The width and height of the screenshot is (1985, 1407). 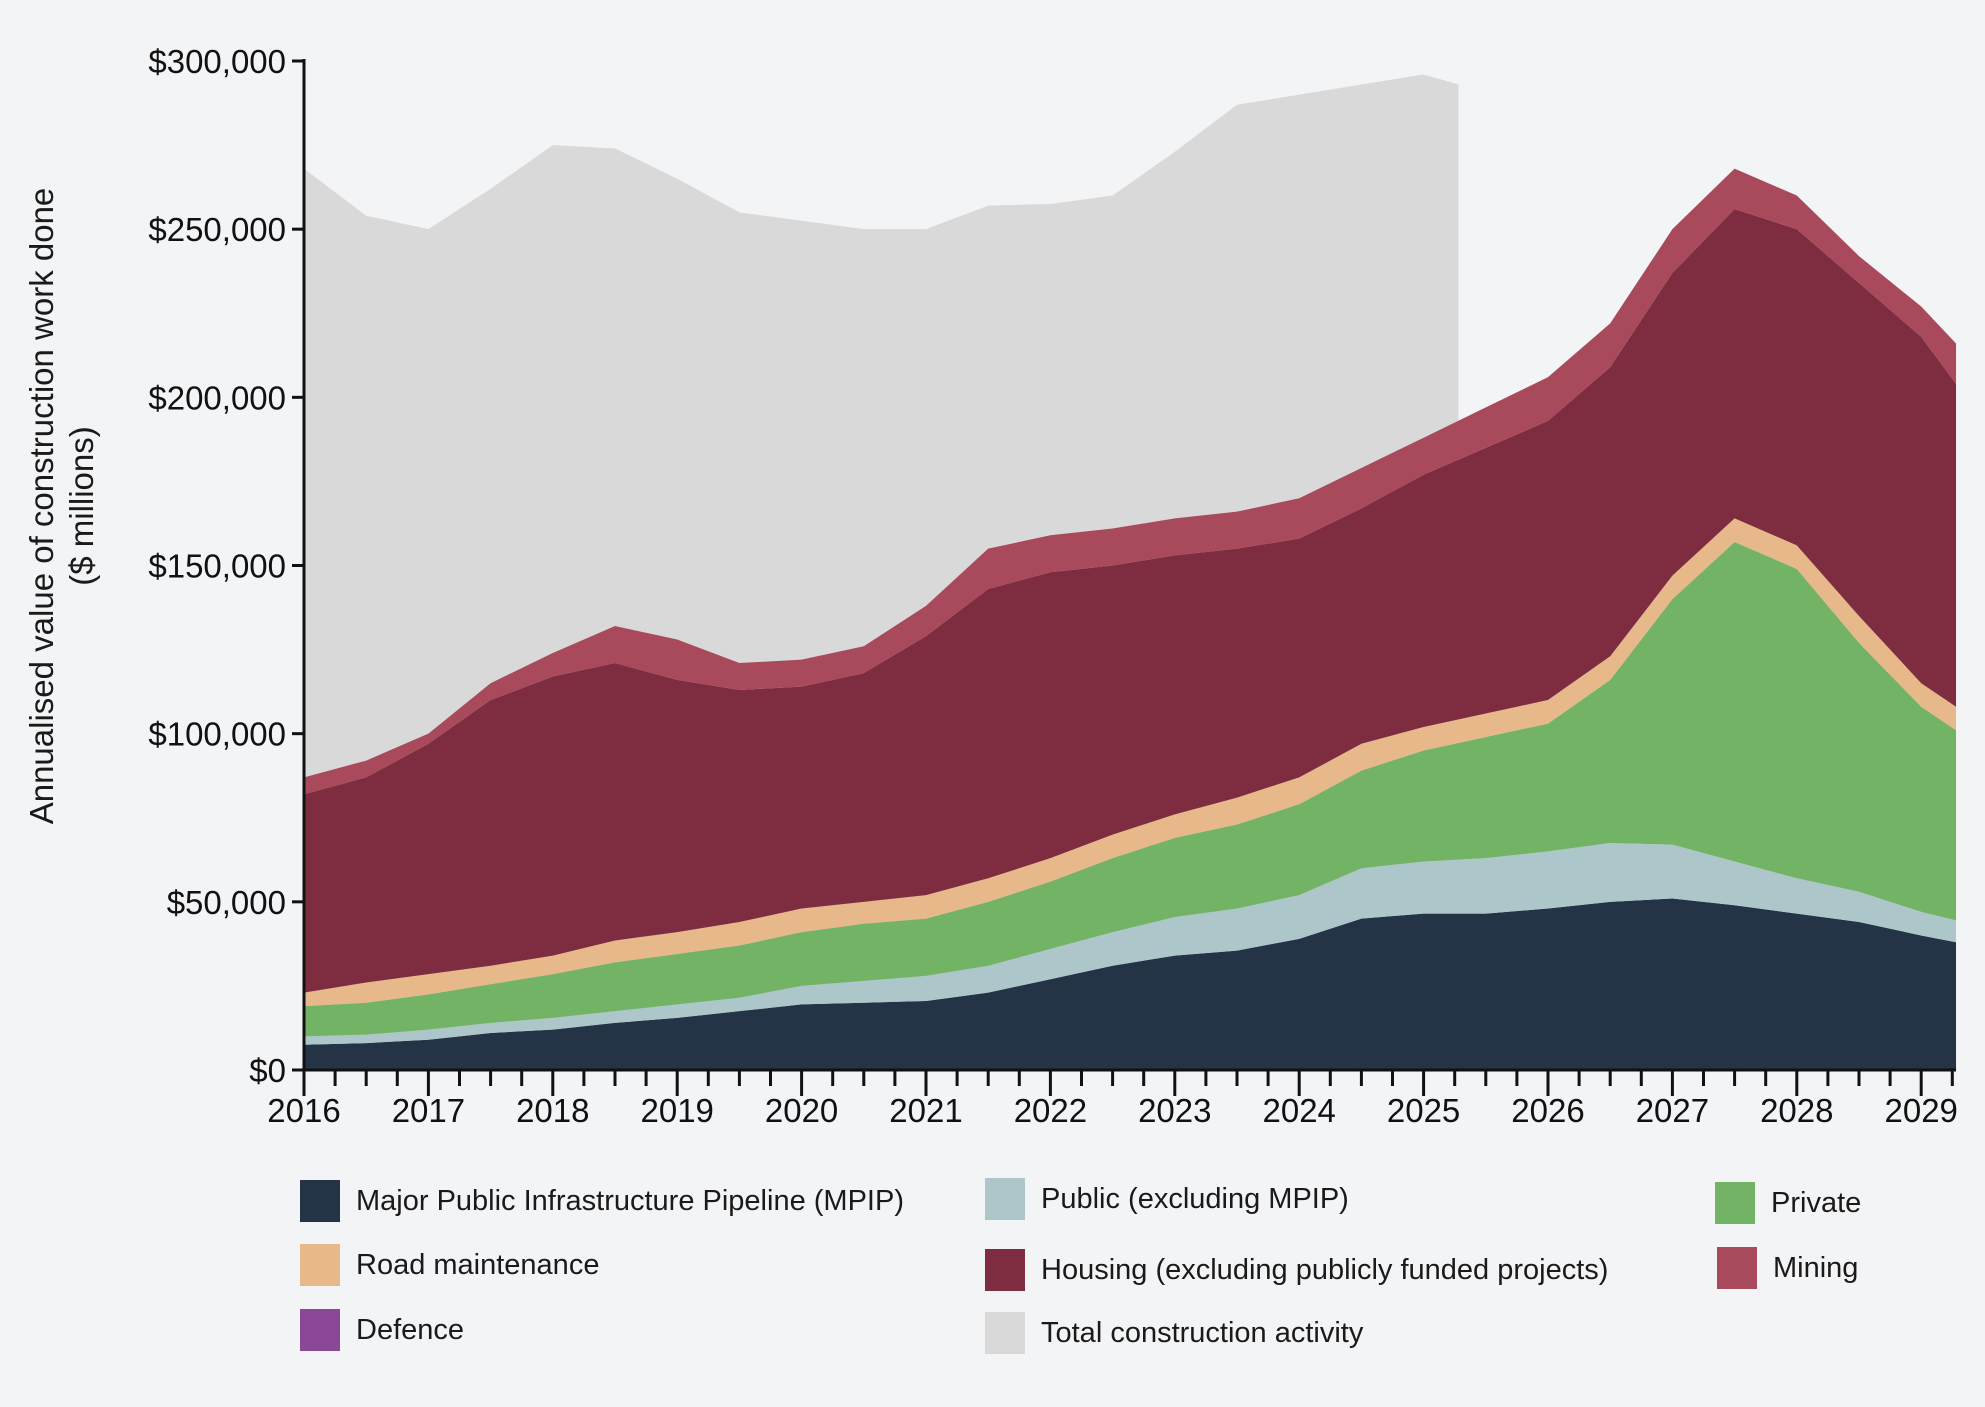 I want to click on y-tick-label: $150,000, so click(x=217, y=566).